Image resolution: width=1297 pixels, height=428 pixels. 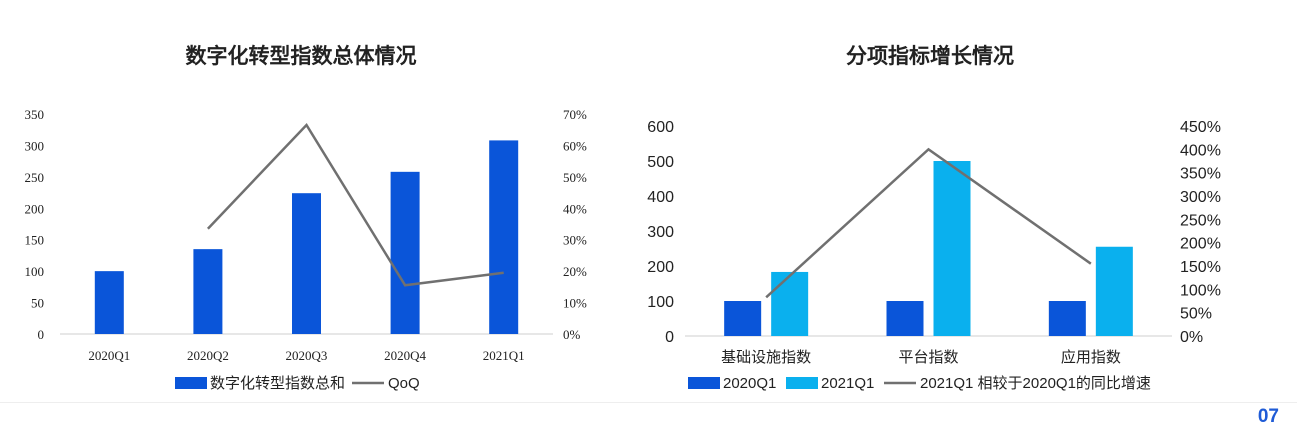 I want to click on chart-1-legend-bar-swatch, so click(x=191, y=383).